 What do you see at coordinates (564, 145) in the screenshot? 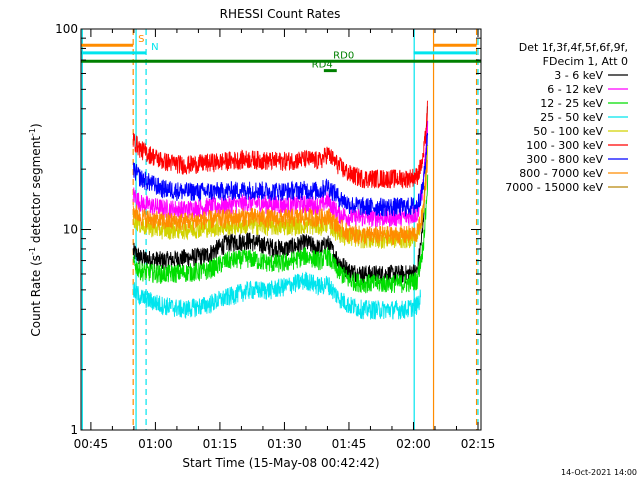
I see `legend-label-5: 100 - 300 keV` at bounding box center [564, 145].